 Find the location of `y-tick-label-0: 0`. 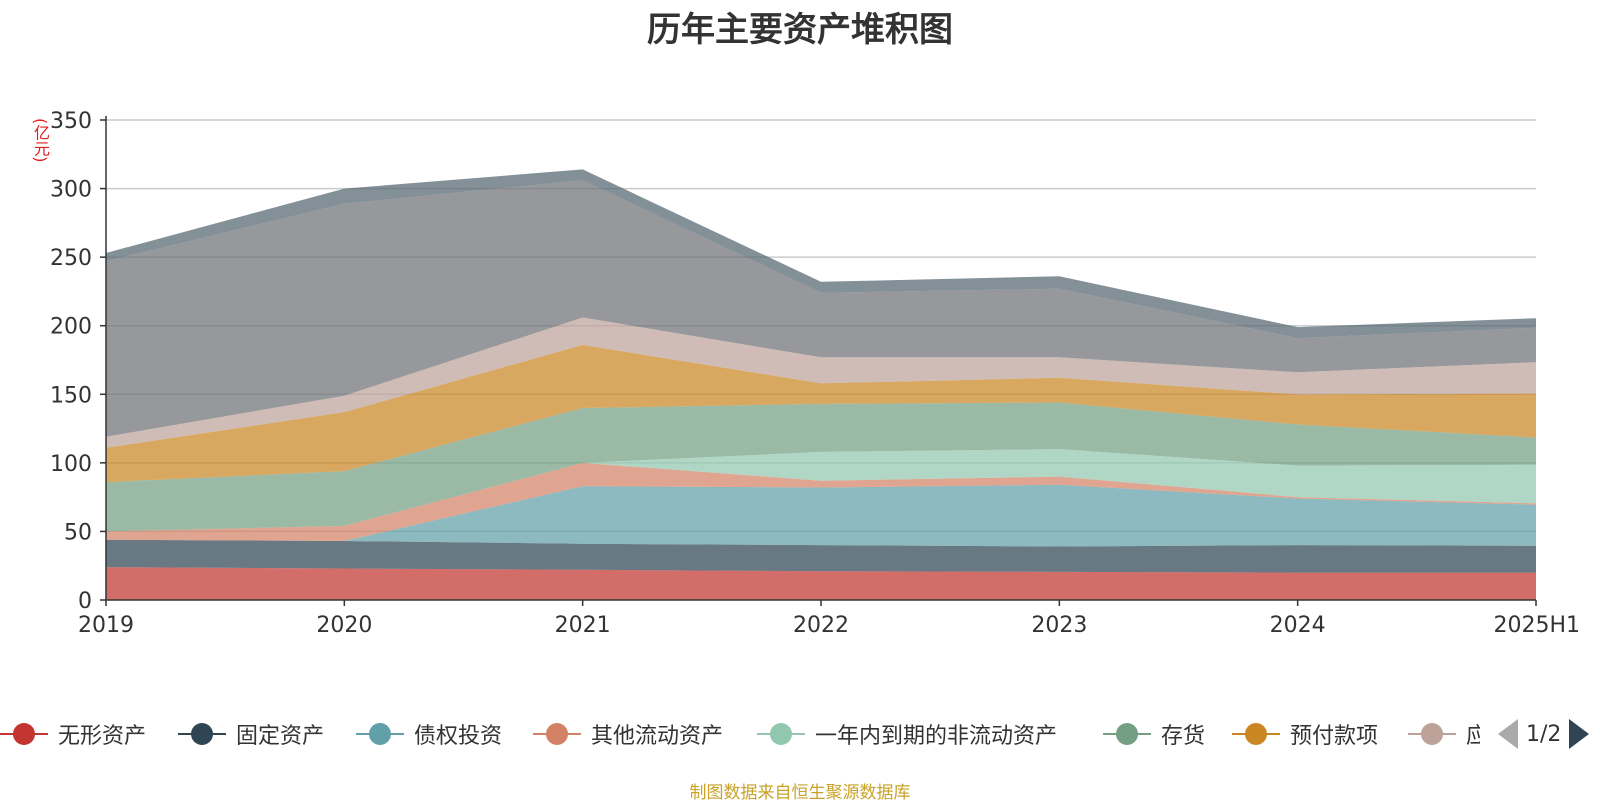

y-tick-label-0: 0 is located at coordinates (85, 601).